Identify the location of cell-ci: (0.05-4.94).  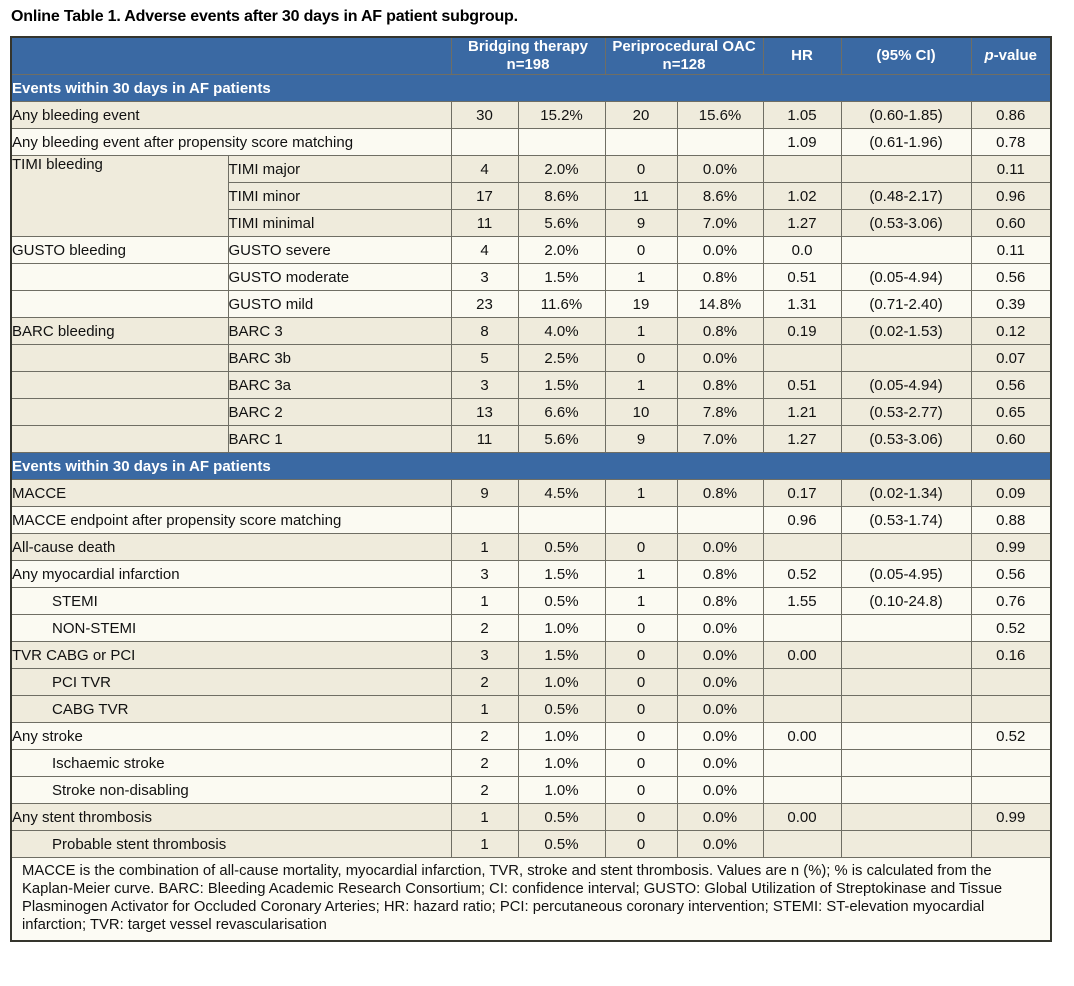
(906, 385).